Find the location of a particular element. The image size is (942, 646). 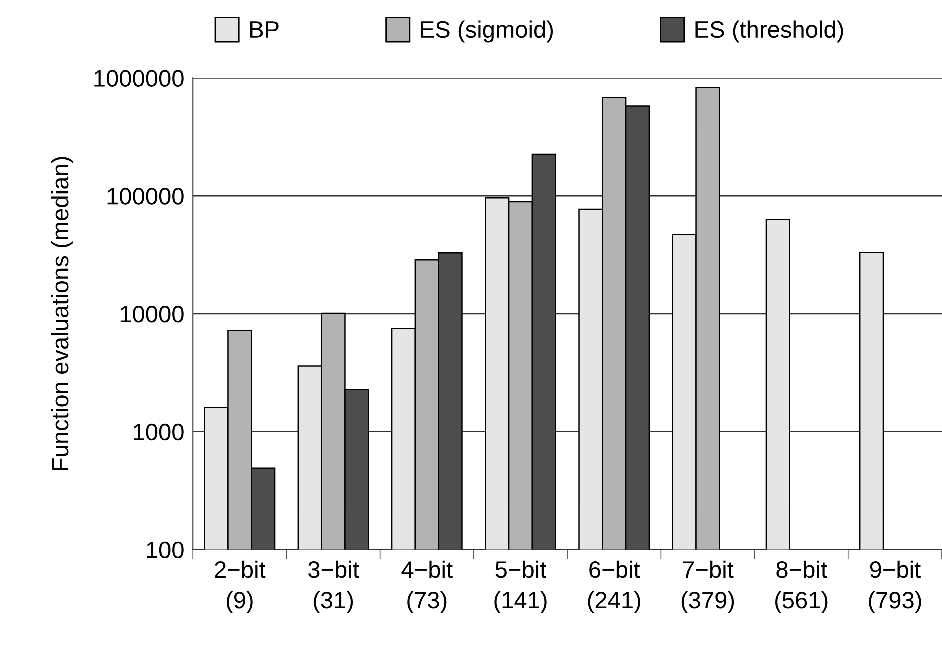

y-axis-title: Function evaluations (median) is located at coordinates (62, 313).